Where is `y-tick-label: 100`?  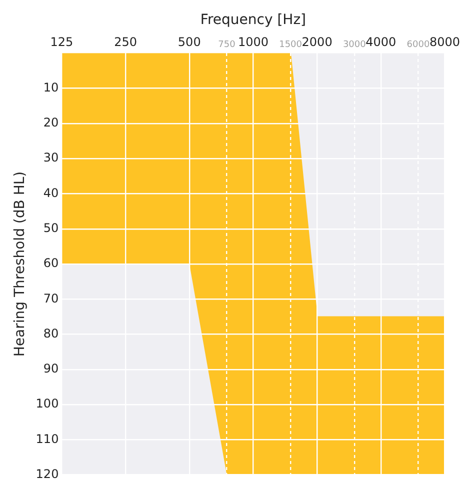
y-tick-label: 100 is located at coordinates (47, 403).